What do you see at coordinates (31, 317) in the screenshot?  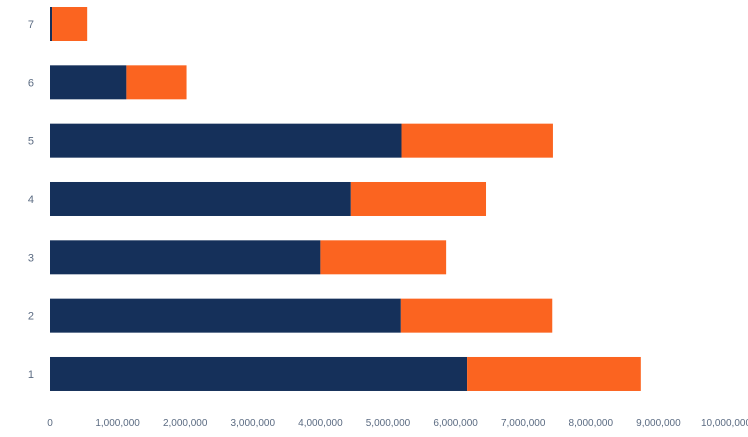 I see `y-tick-label-2: 2` at bounding box center [31, 317].